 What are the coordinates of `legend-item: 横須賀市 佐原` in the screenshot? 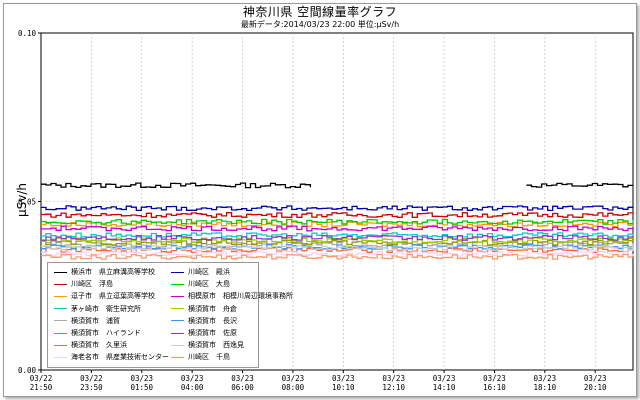 It's located at (204, 333).